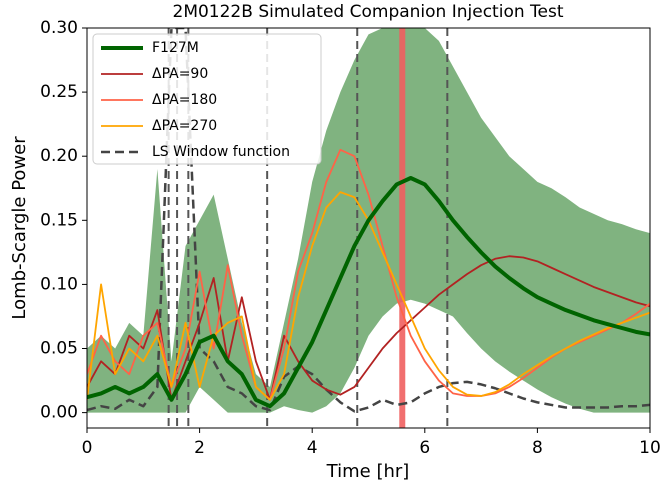 The height and width of the screenshot is (490, 663). What do you see at coordinates (221, 152) in the screenshot?
I see `legend-label: LS Window function` at bounding box center [221, 152].